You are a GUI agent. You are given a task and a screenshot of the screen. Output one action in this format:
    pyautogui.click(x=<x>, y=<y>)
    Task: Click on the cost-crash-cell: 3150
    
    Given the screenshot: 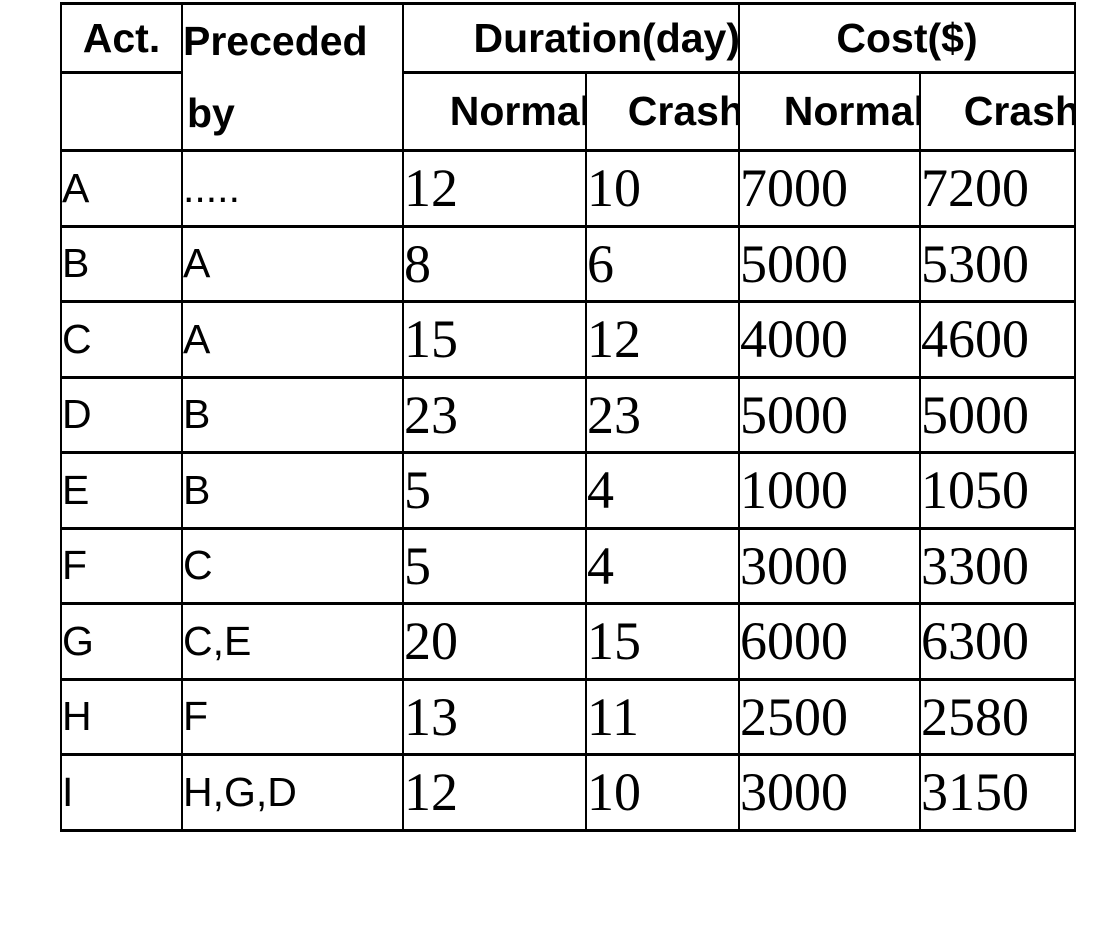 What is the action you would take?
    pyautogui.click(x=997, y=792)
    